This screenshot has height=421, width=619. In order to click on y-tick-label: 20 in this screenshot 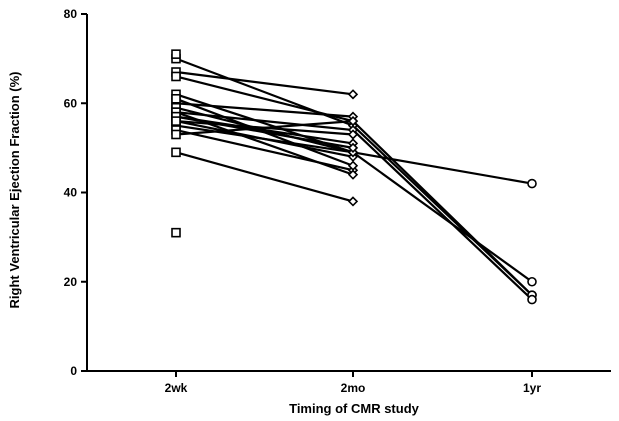, I will do `click(71, 282)`.